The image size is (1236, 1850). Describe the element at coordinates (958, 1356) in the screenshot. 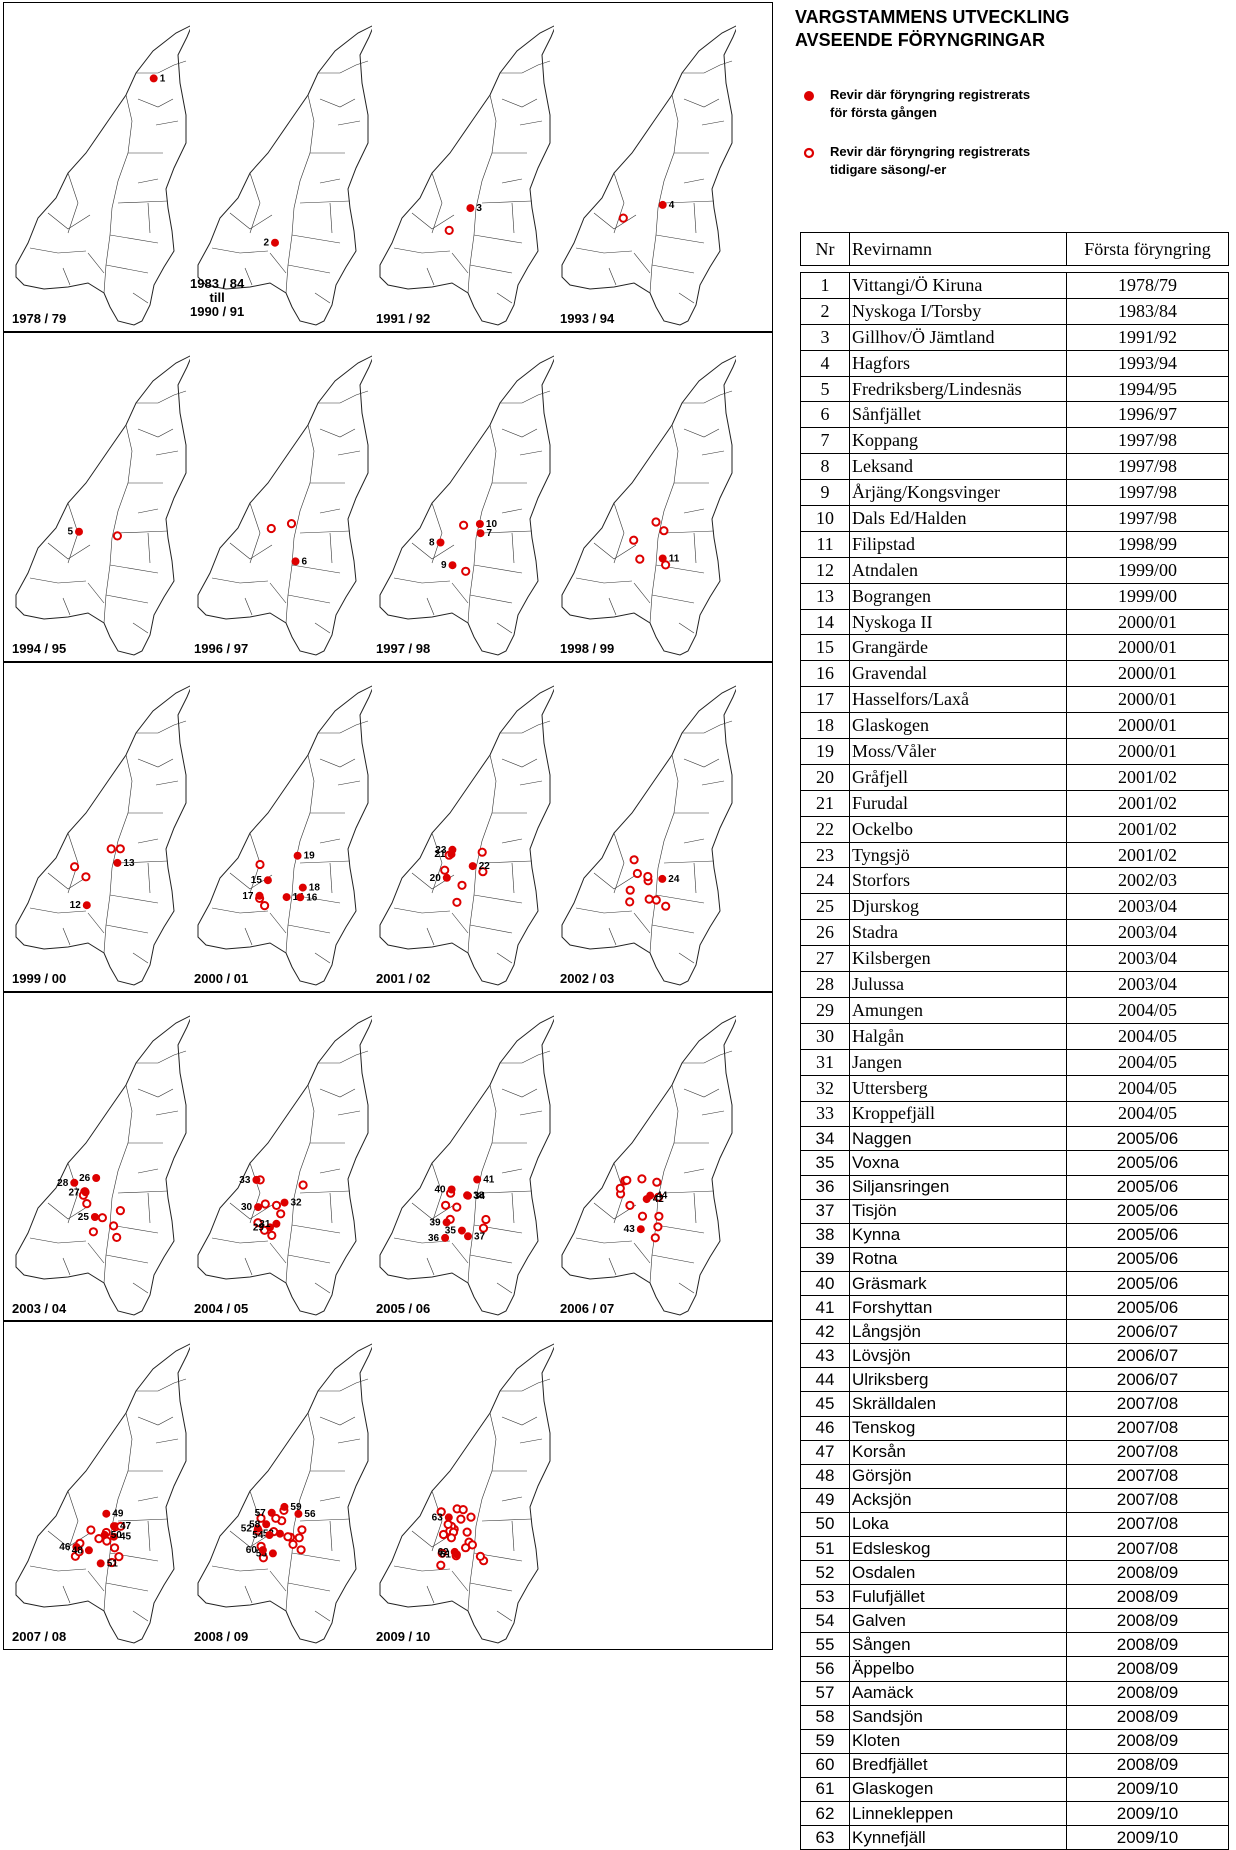

I see `cell-revirnamn: Lövsjön` at that location.